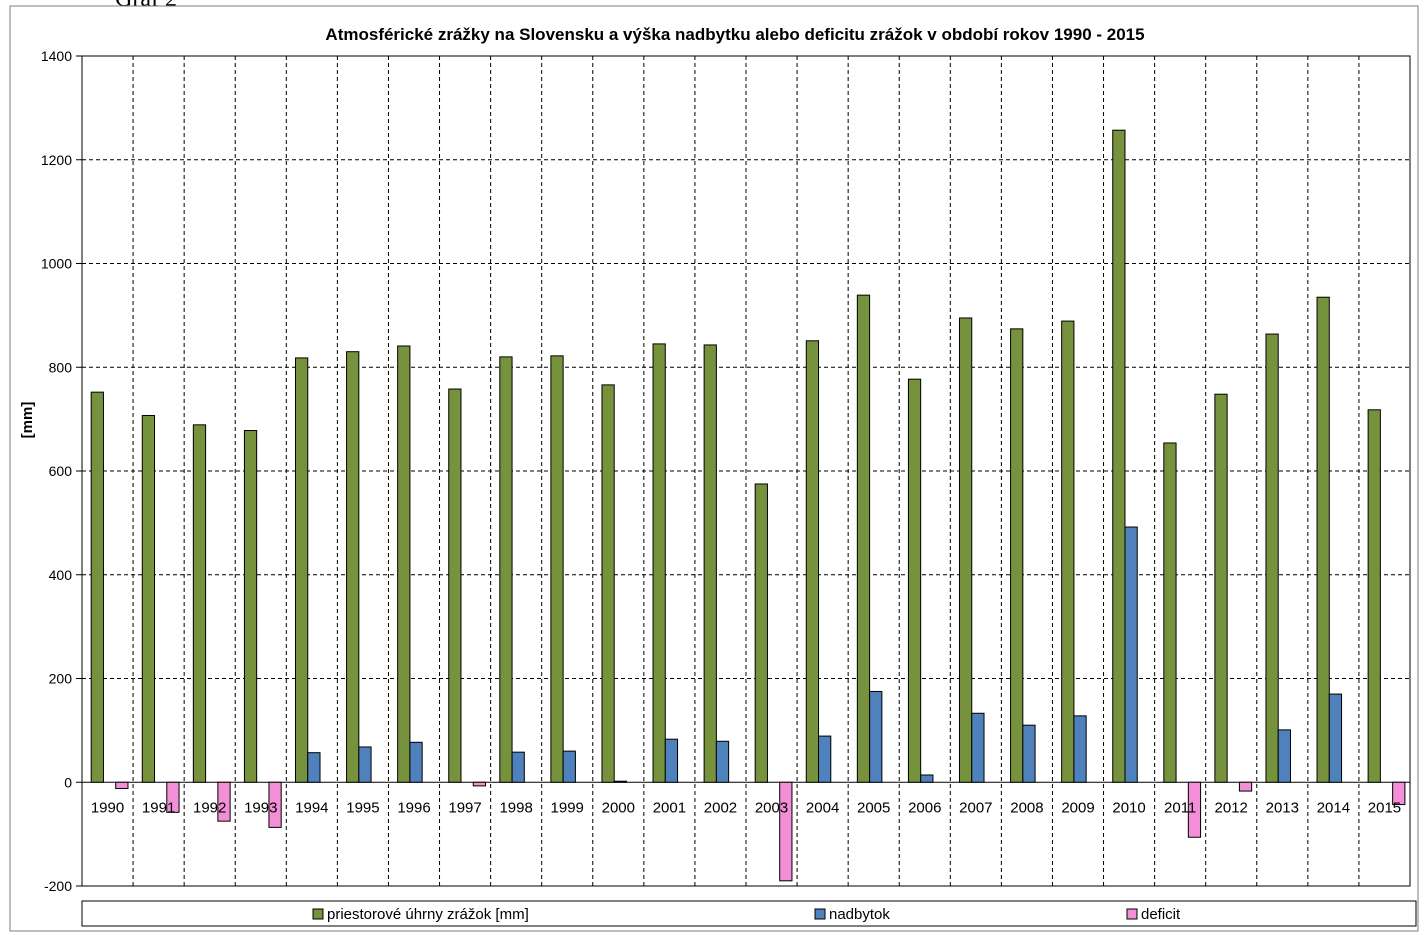  What do you see at coordinates (518, 767) in the screenshot?
I see `bar-nadbytok-1998` at bounding box center [518, 767].